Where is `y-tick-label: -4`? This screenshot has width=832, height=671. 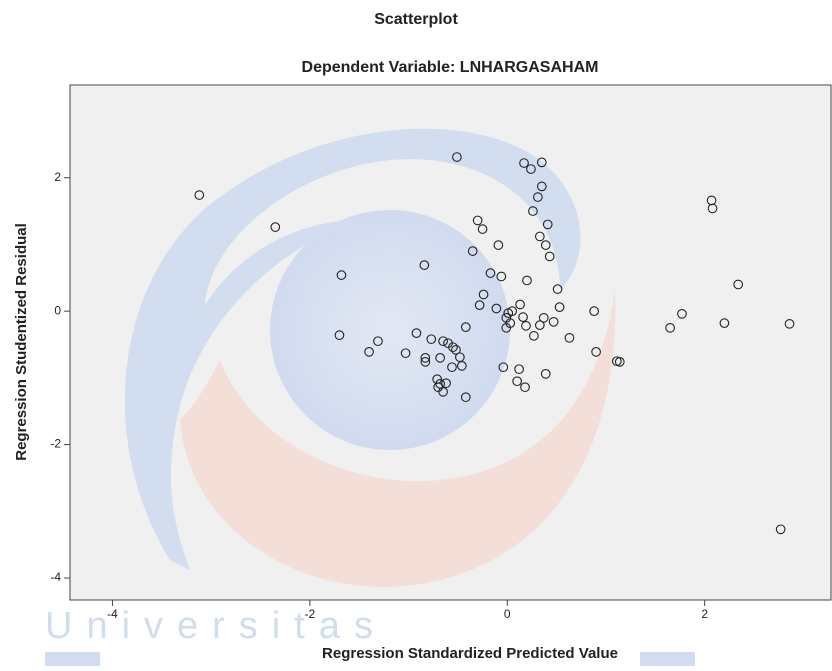 y-tick-label: -4 is located at coordinates (55, 577).